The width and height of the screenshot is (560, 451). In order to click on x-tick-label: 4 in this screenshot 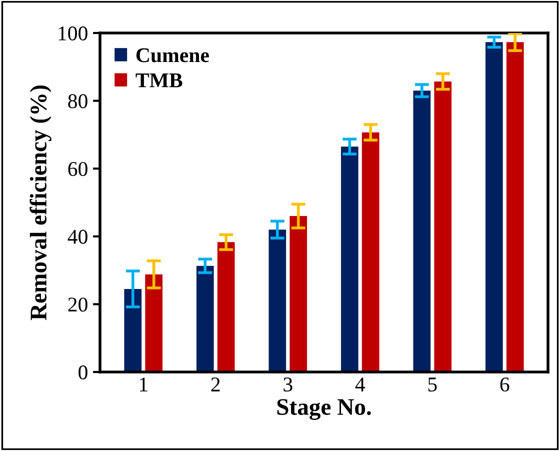, I will do `click(360, 385)`.